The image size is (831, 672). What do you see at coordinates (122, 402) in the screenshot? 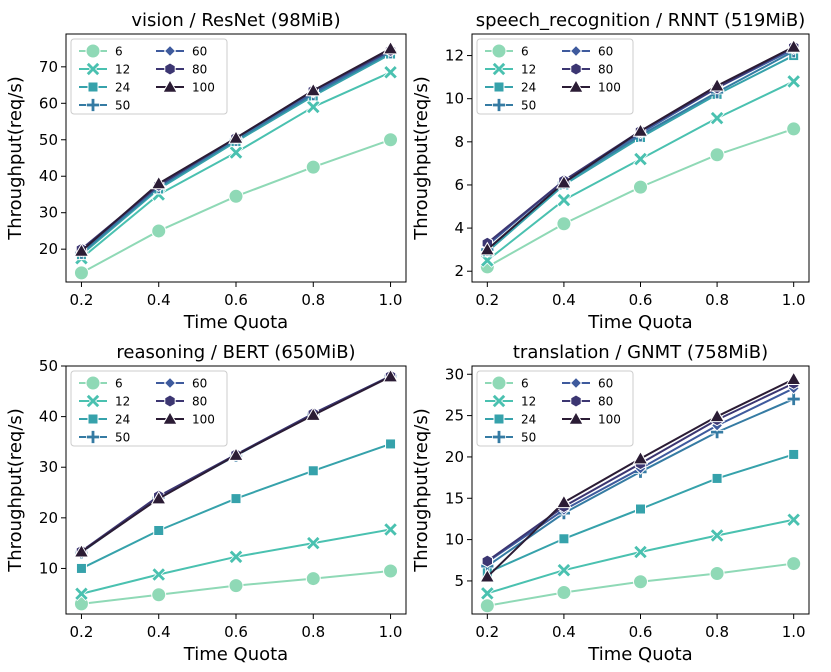
I see `legend-label: 12` at bounding box center [122, 402].